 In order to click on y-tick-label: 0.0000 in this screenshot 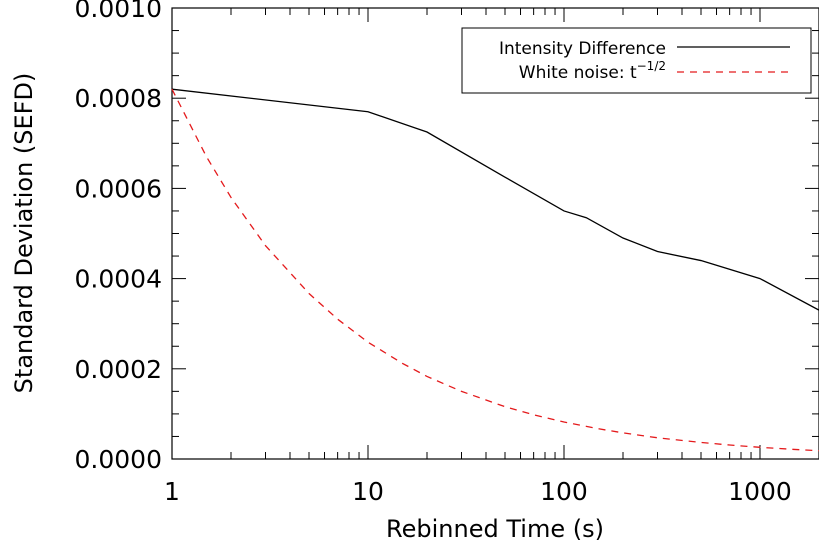, I will do `click(118, 459)`.